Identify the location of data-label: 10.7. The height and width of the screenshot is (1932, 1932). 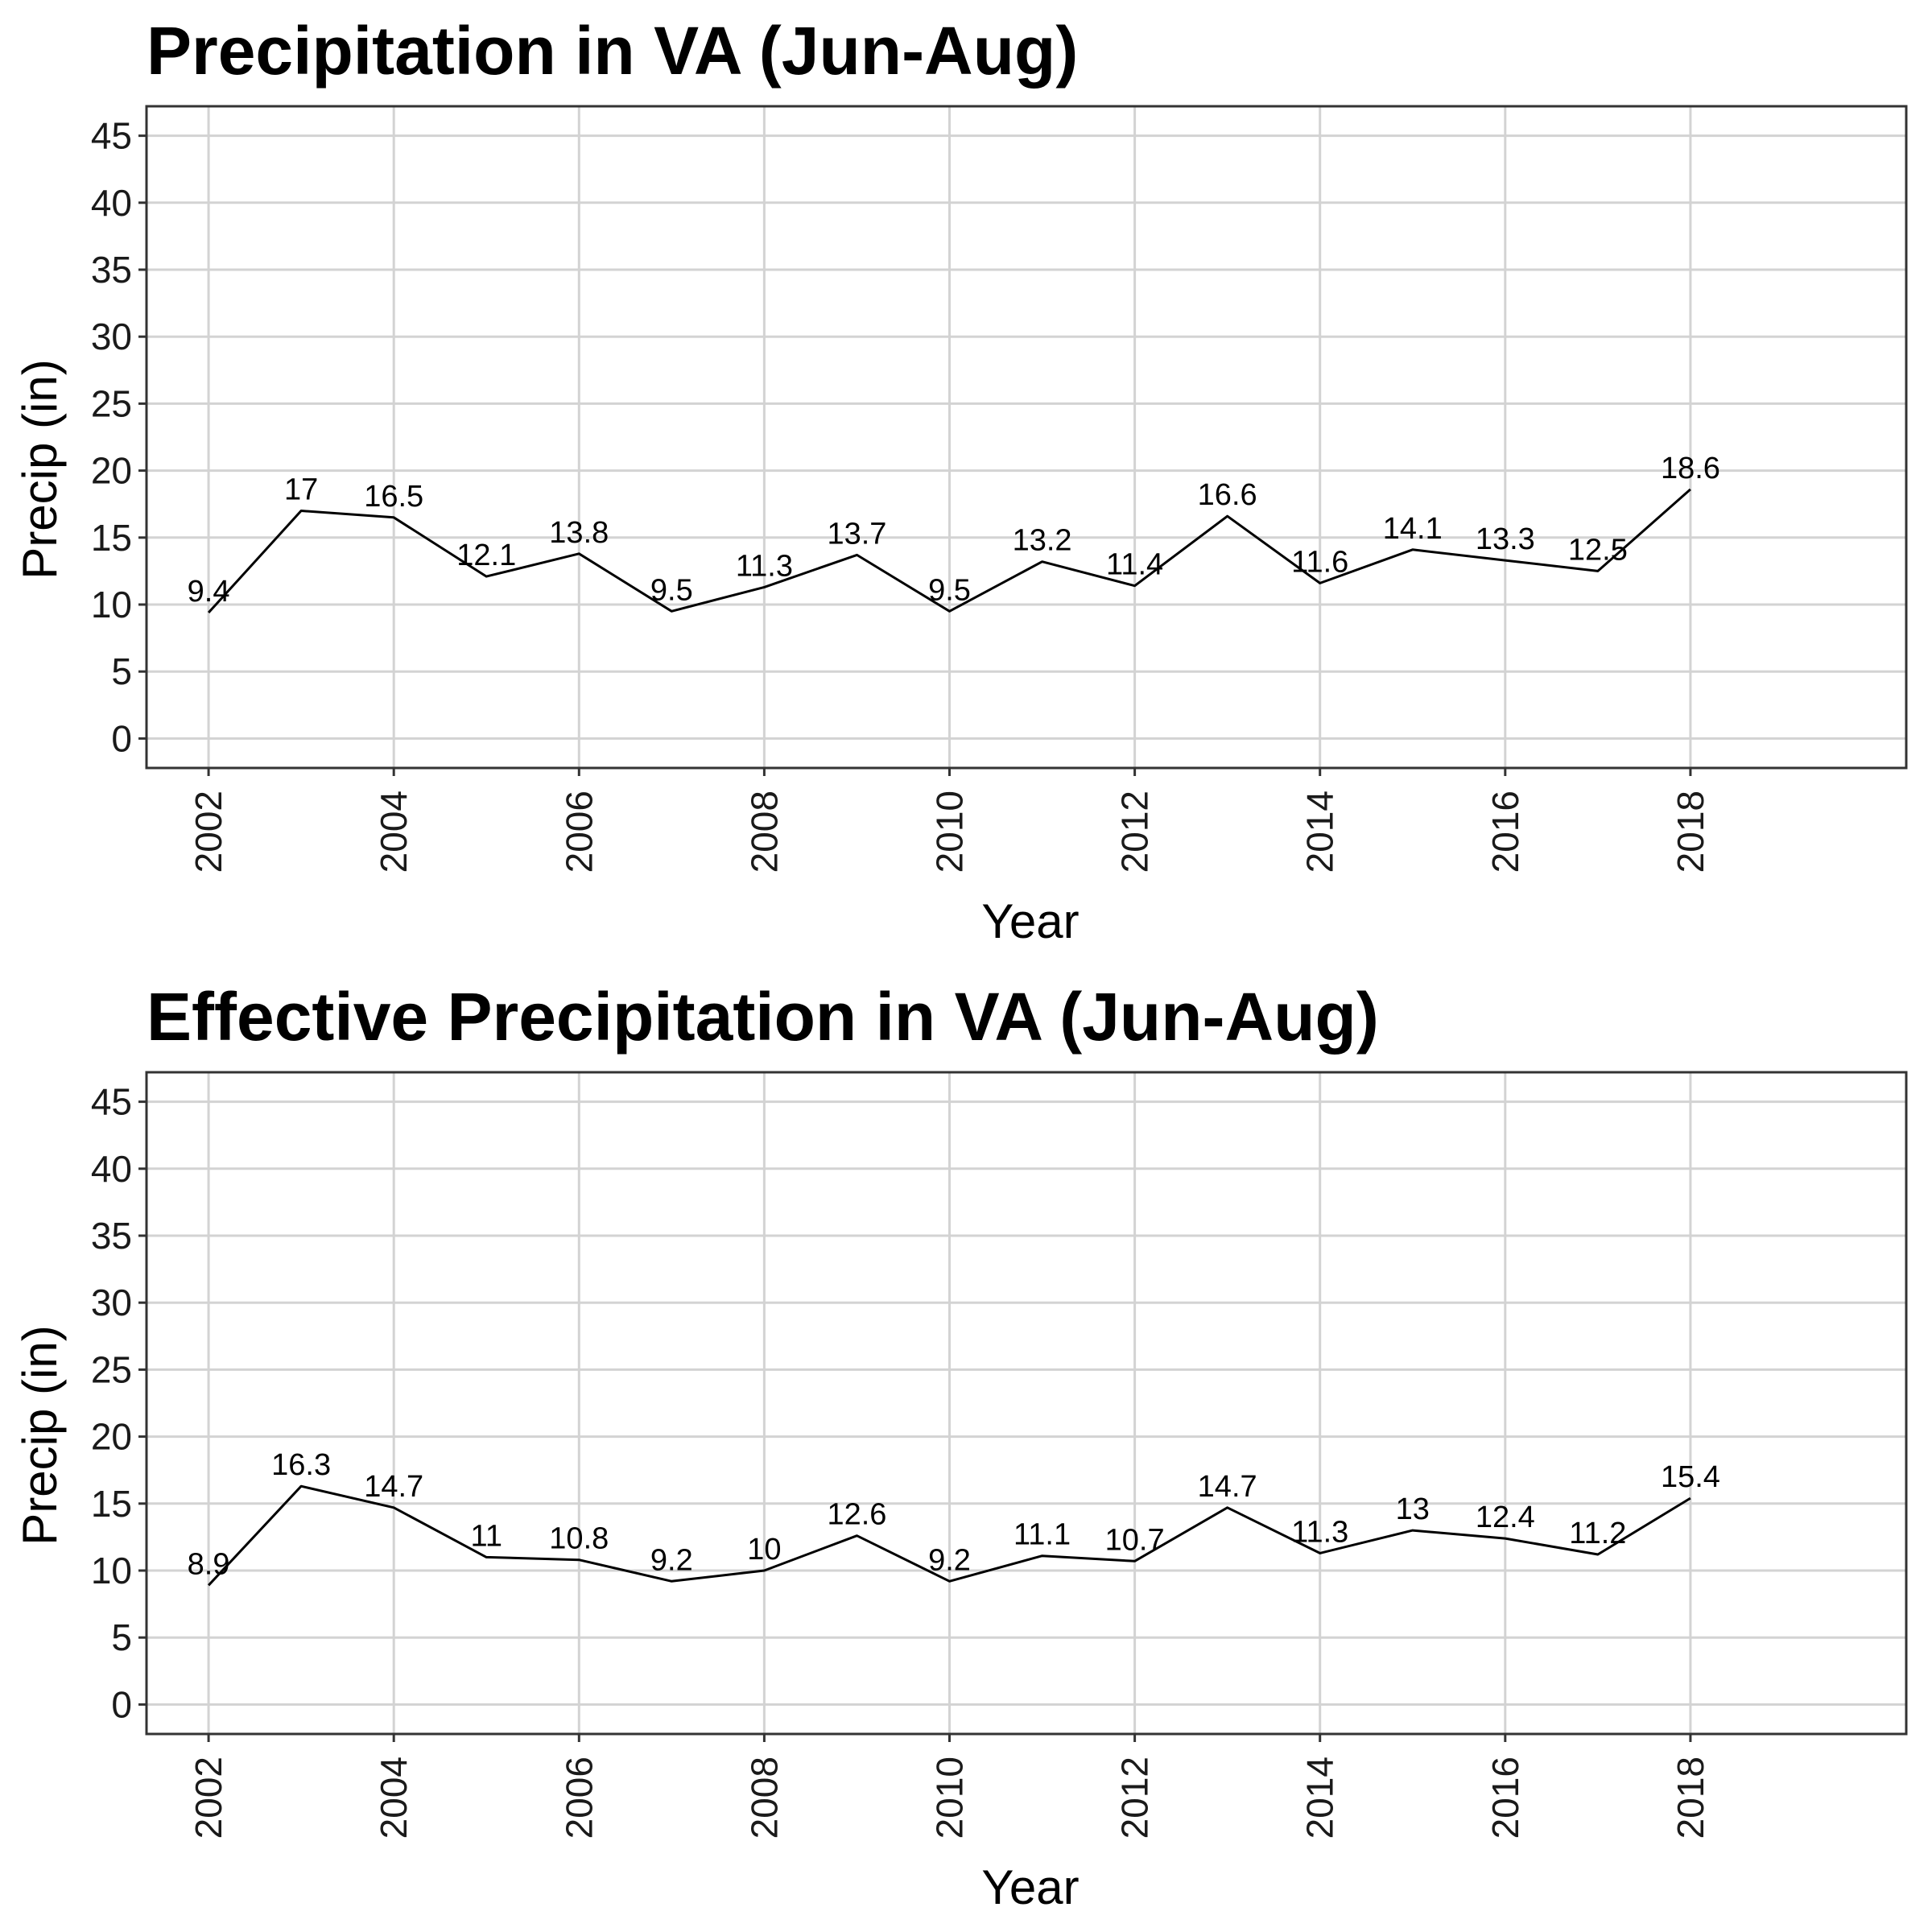
(1135, 1540).